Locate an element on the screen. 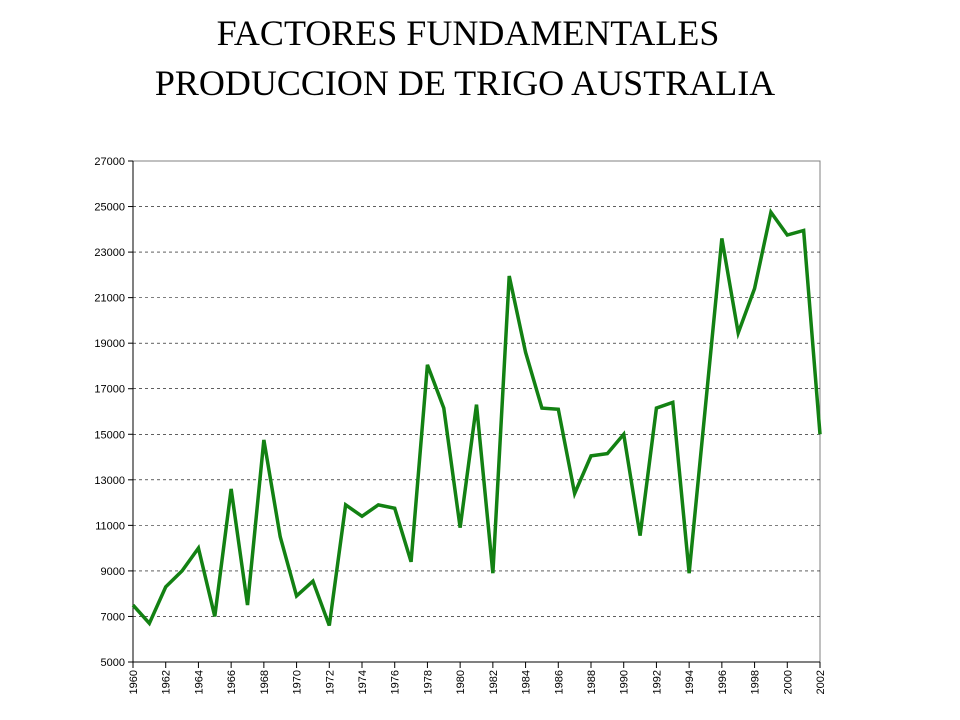 Image resolution: width=960 pixels, height=720 pixels. y-tick-label: 5000 is located at coordinates (113, 663).